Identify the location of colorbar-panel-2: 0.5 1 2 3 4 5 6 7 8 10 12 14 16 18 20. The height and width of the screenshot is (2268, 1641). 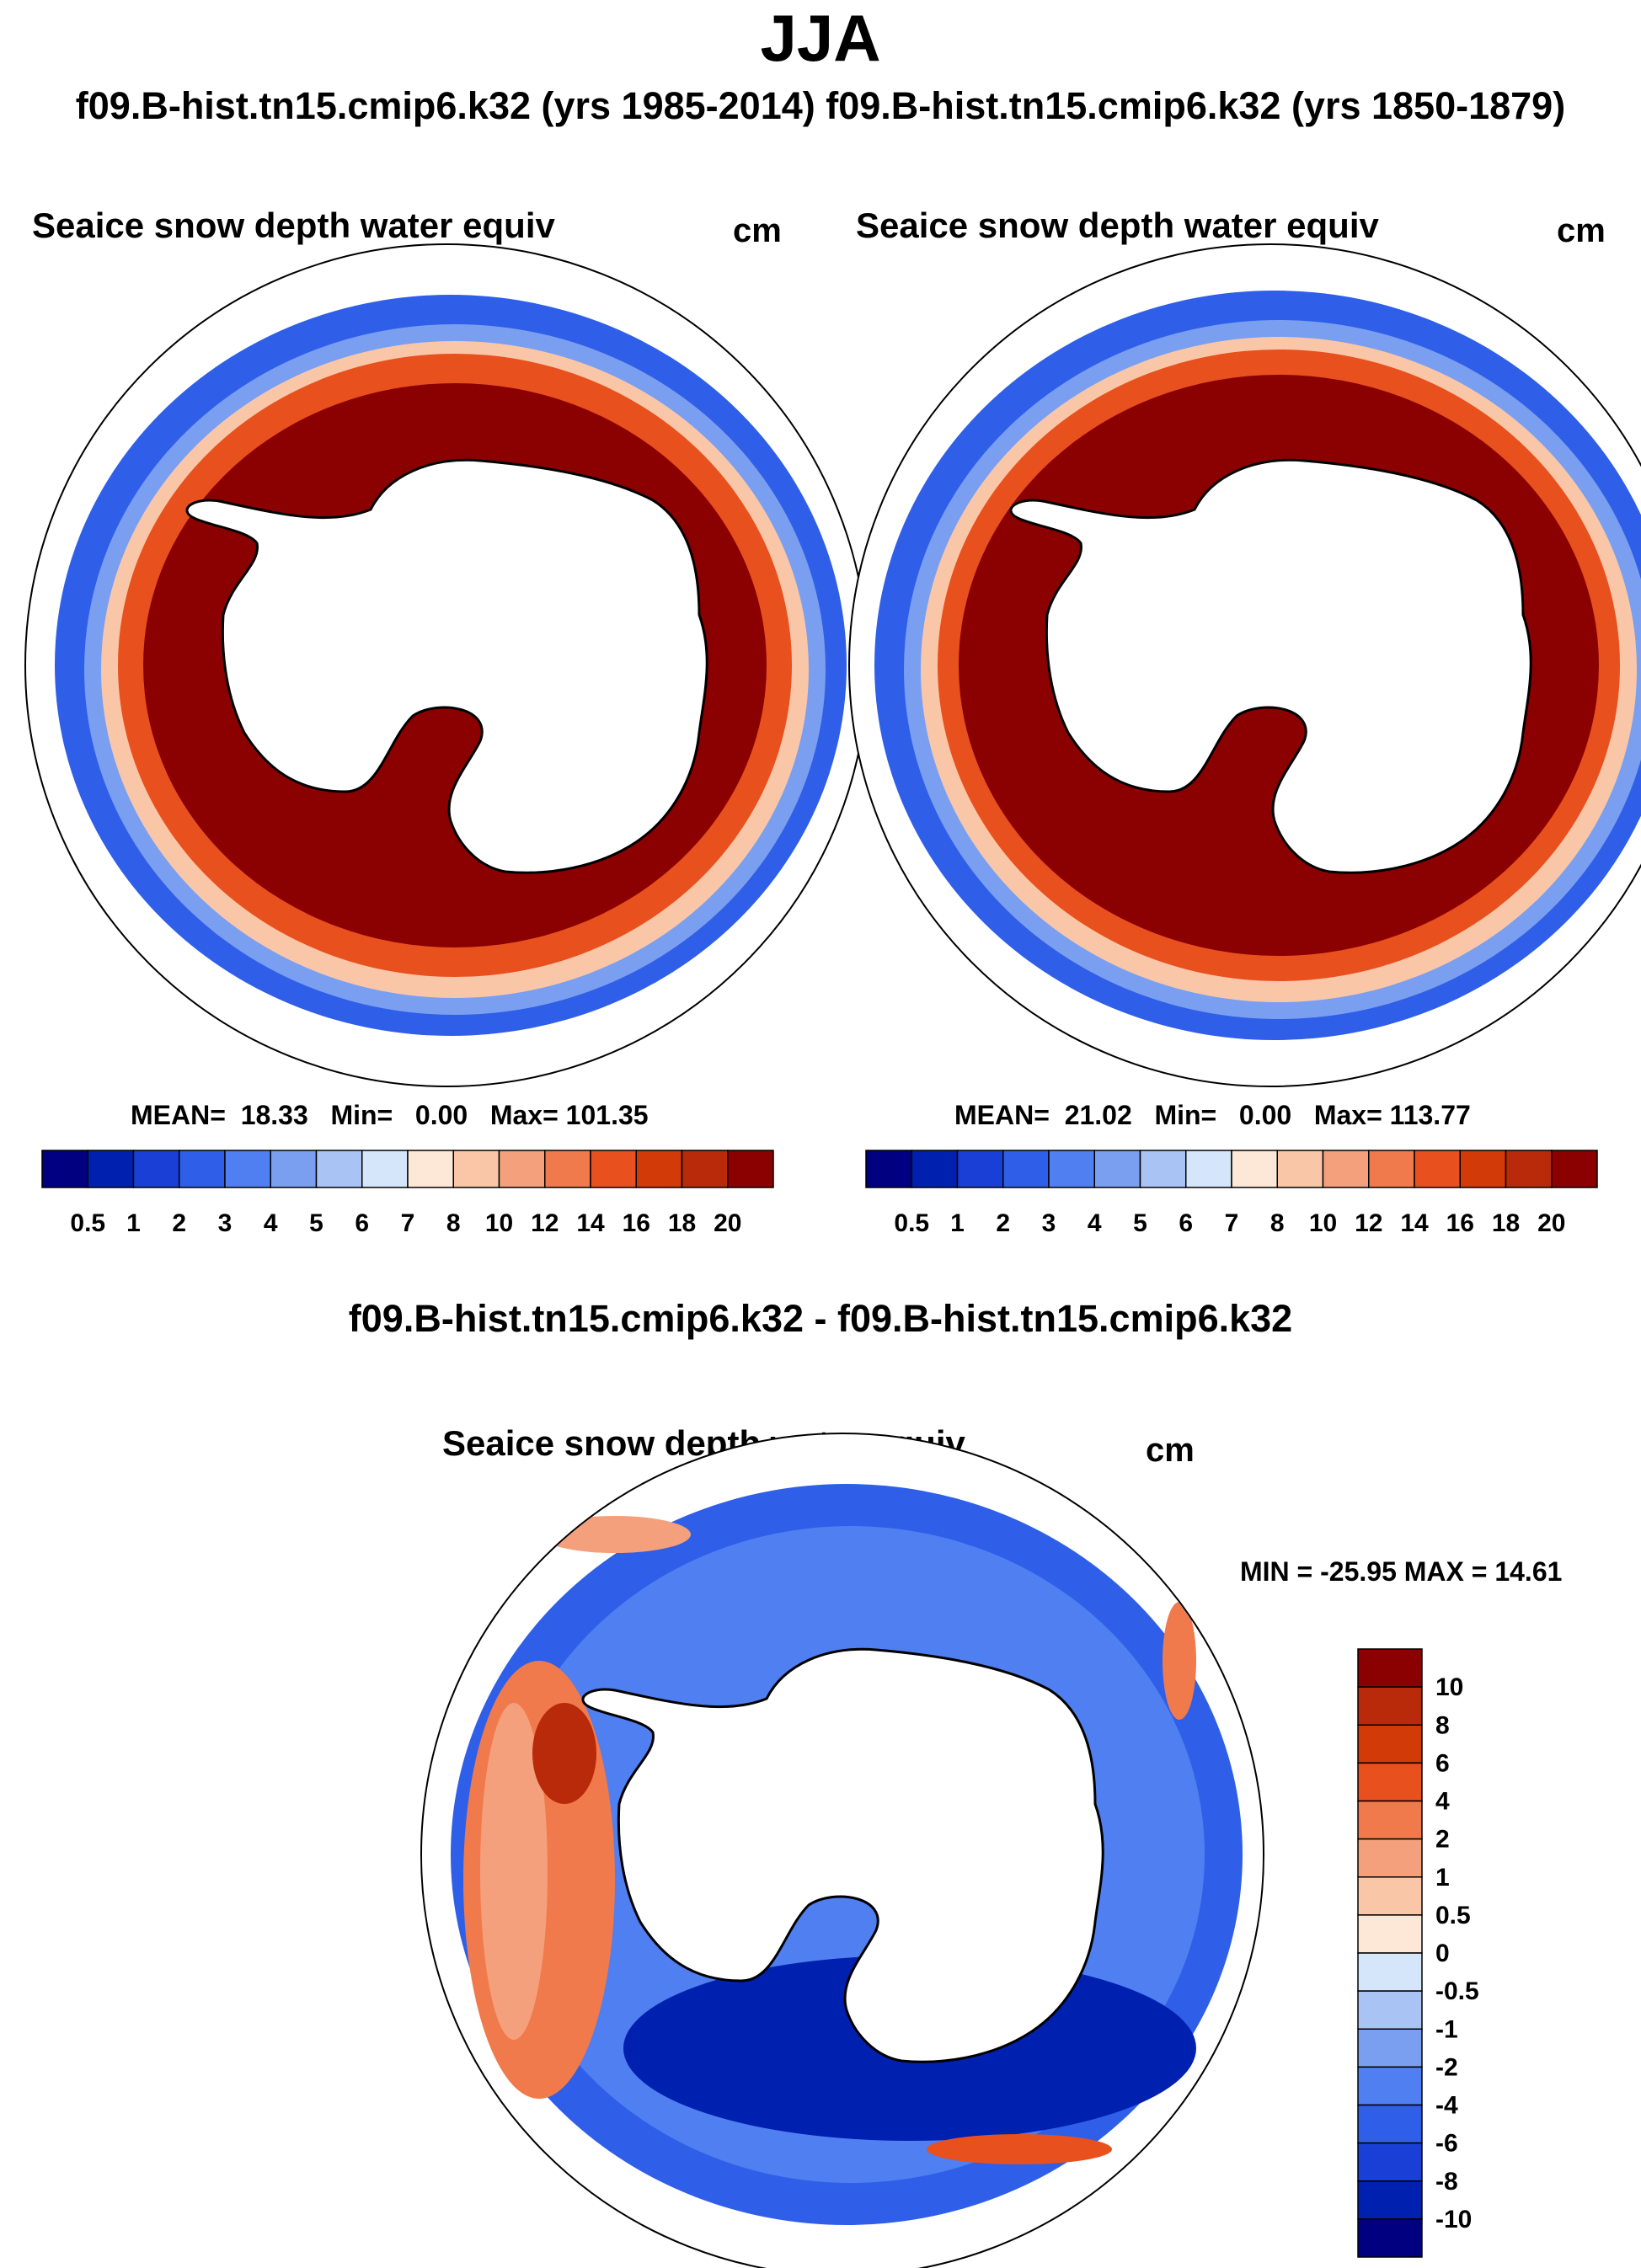
(1231, 1193).